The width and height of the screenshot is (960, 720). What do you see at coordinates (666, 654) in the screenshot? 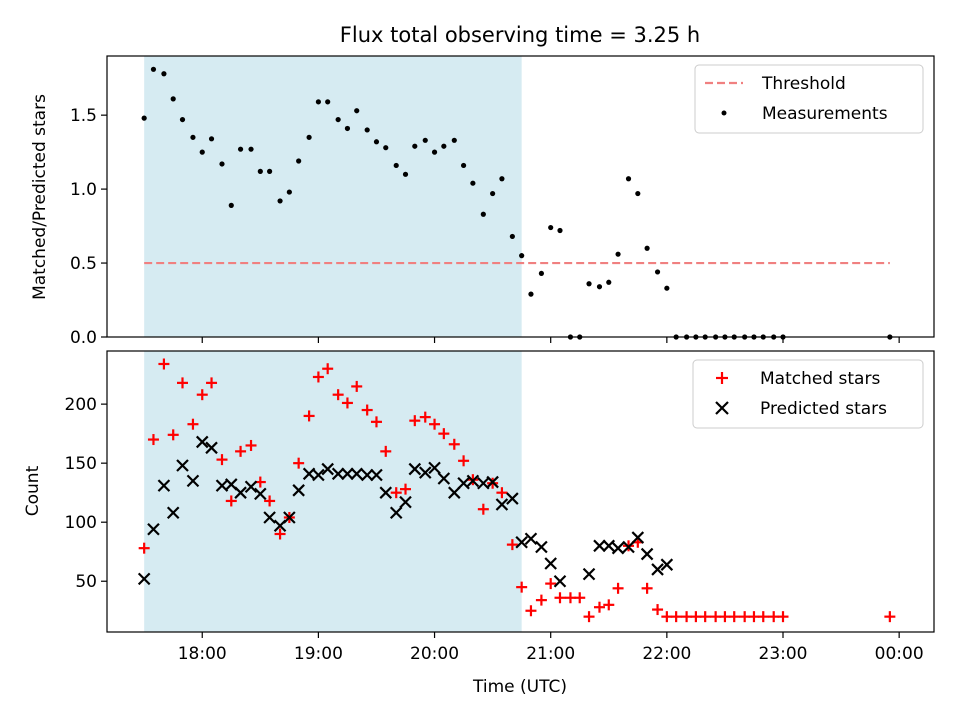
I see `x-tick-label: 22:00` at bounding box center [666, 654].